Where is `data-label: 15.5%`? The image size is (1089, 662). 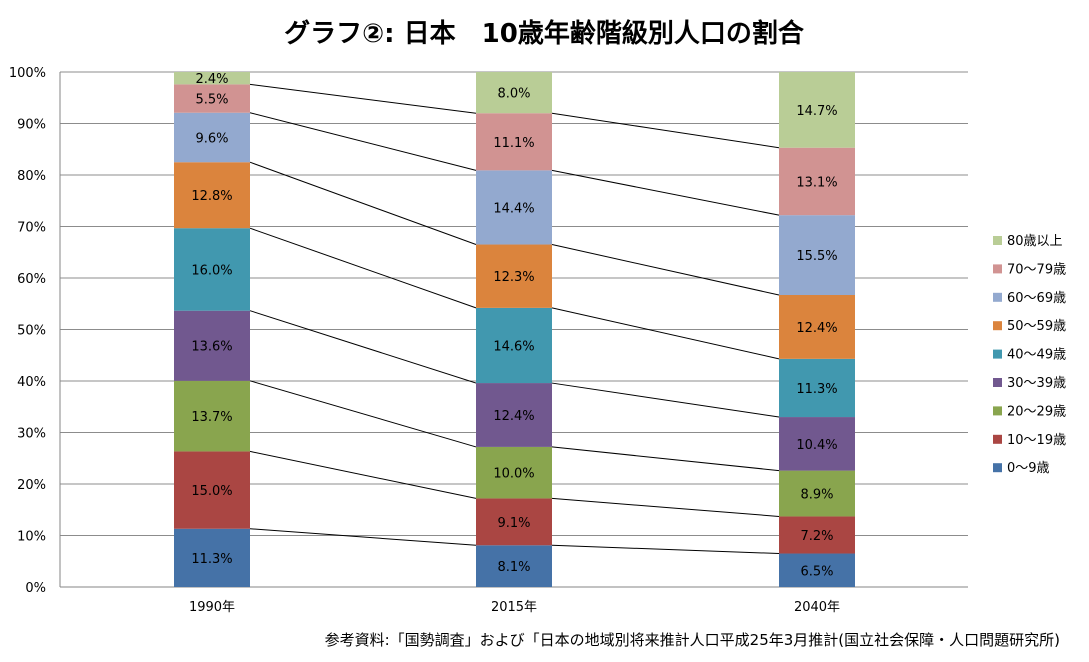 data-label: 15.5% is located at coordinates (816, 256).